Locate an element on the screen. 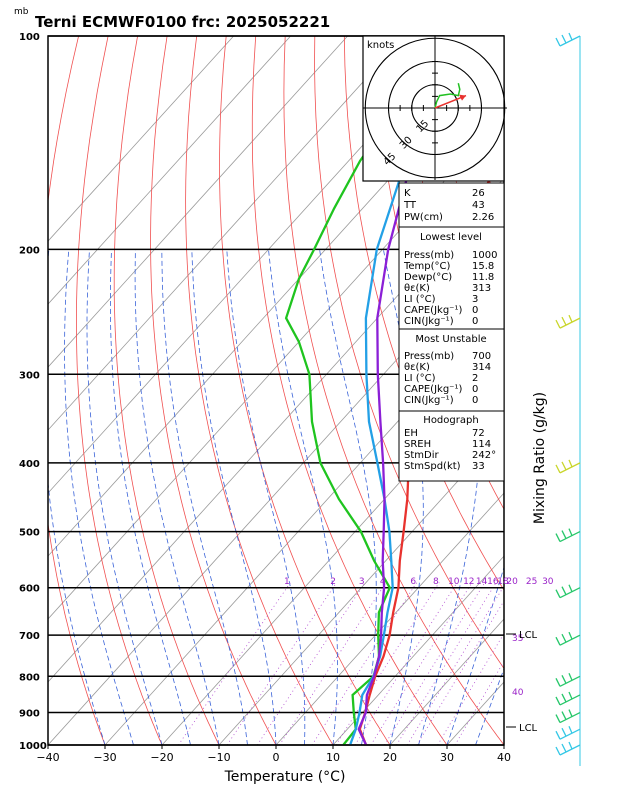  most-unstable-label: θε(K) is located at coordinates (417, 367).